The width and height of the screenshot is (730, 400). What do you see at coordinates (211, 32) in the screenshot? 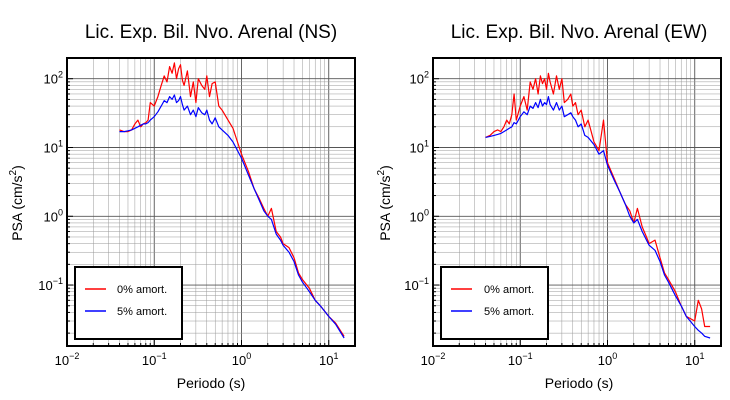
I see `chart-title: Lic. Exp. Bil. Nvo. Arenal (NS)` at bounding box center [211, 32].